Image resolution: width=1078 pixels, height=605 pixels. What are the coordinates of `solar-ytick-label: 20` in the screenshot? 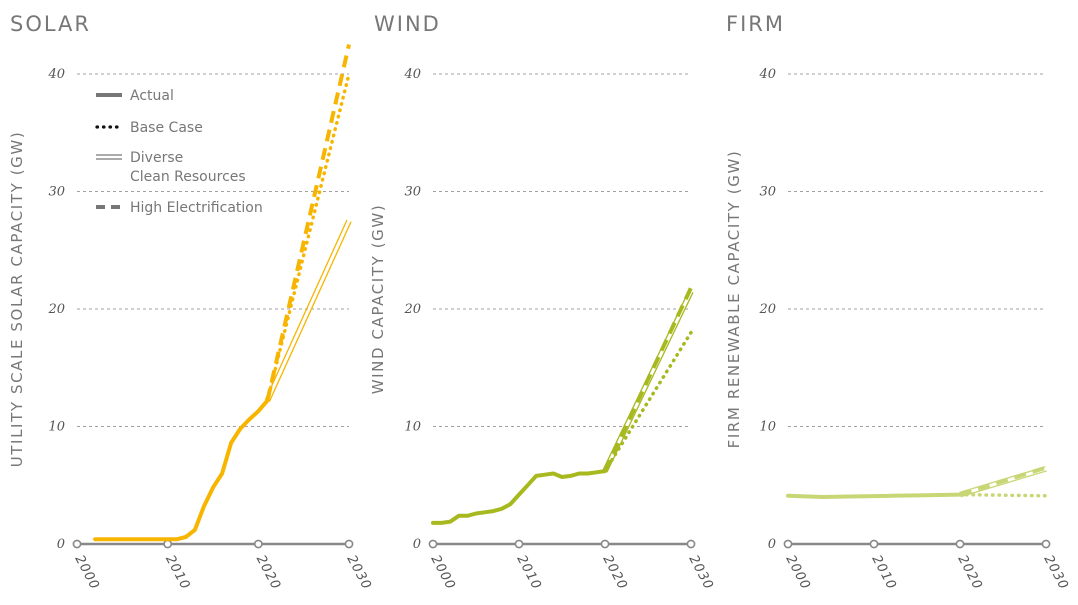 It's located at (56, 309).